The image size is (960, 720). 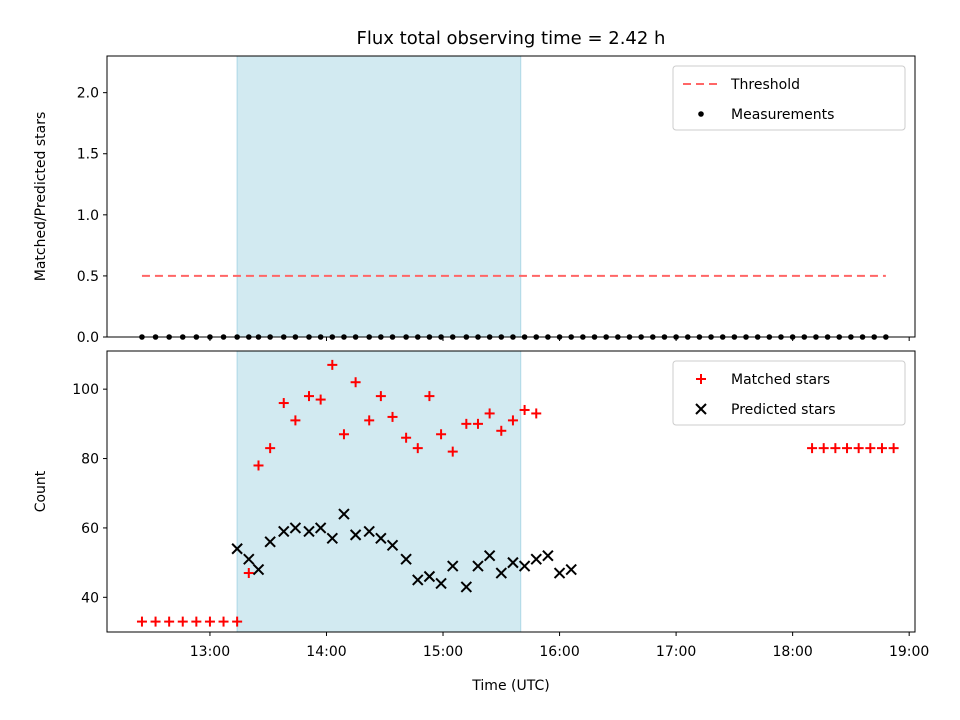 I want to click on y-axis-label: Count, so click(x=41, y=491).